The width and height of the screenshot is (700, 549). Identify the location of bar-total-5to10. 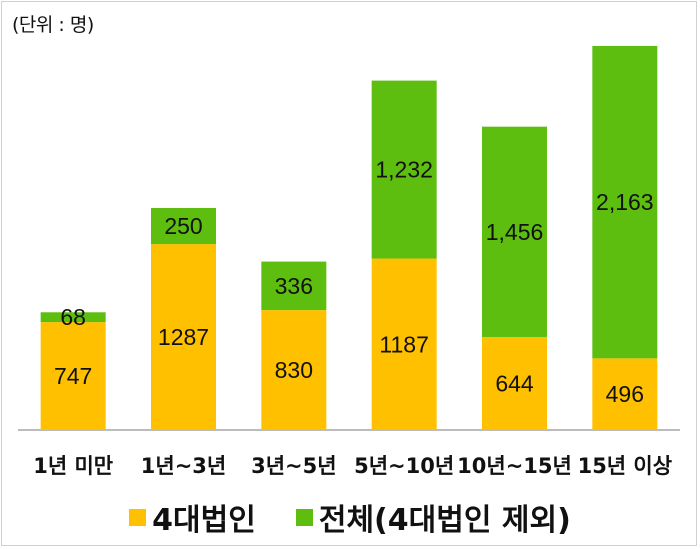
(404, 169).